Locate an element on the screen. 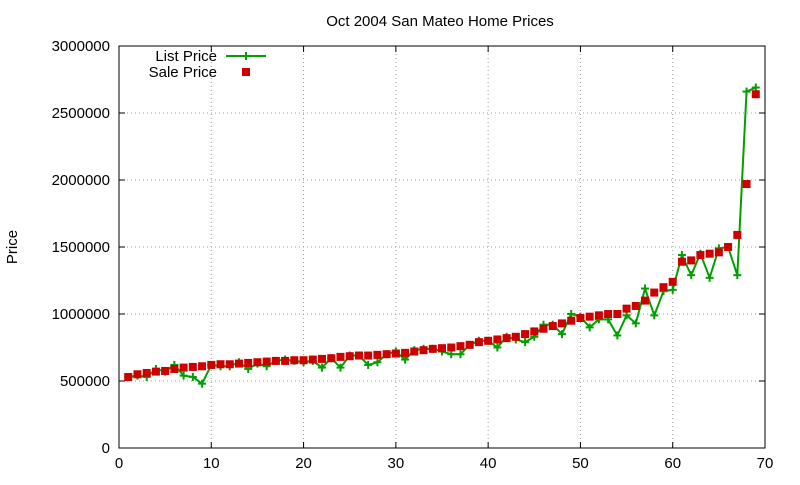  legend-label-list-price: List Price is located at coordinates (186, 56).